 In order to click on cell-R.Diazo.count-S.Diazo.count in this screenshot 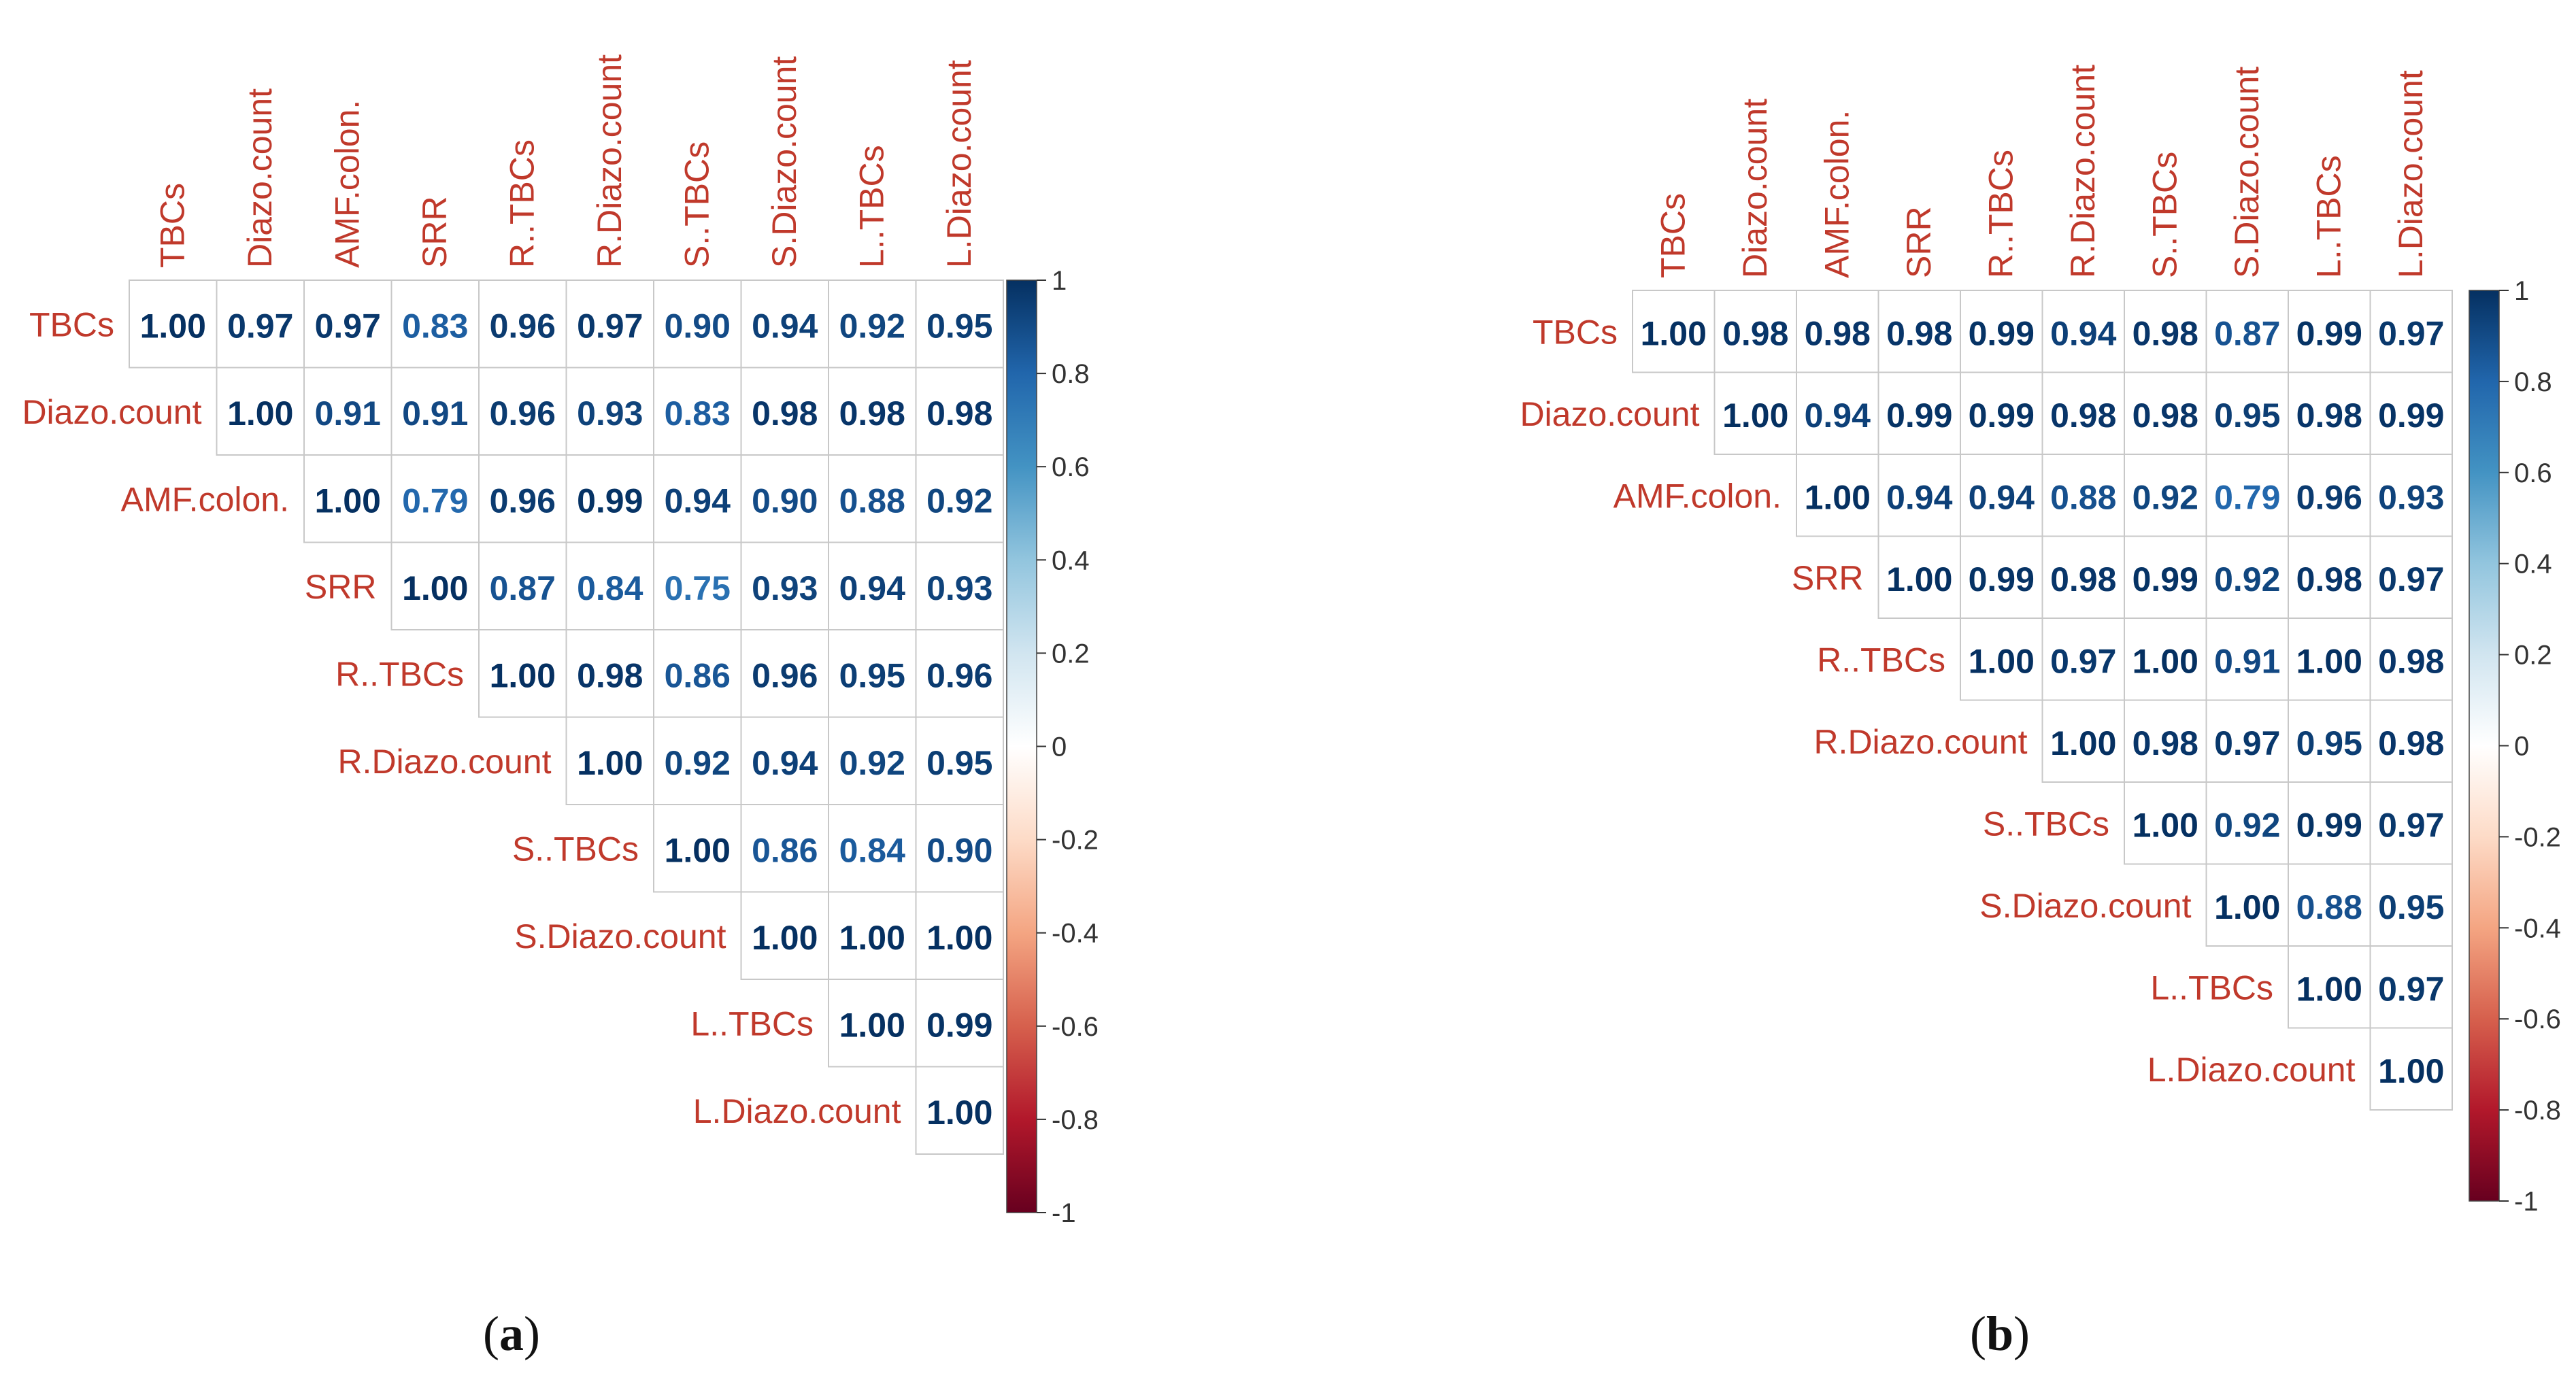, I will do `click(784, 760)`.